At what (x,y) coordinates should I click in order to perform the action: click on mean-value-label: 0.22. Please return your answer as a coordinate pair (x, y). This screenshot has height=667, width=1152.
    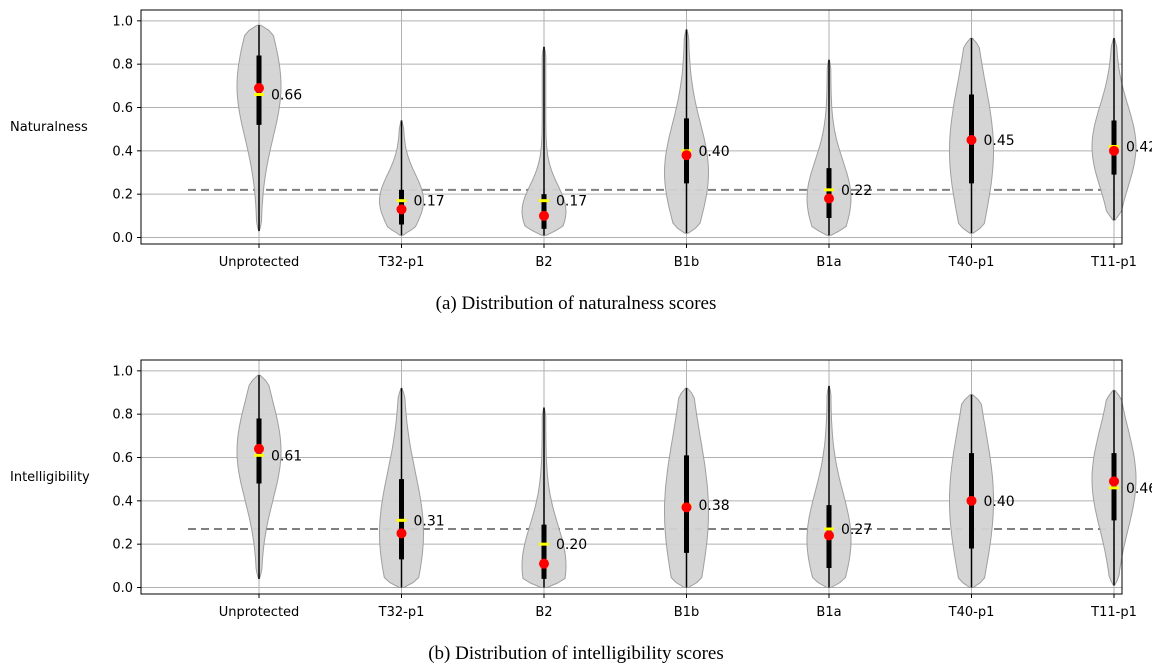
    Looking at the image, I should click on (856, 191).